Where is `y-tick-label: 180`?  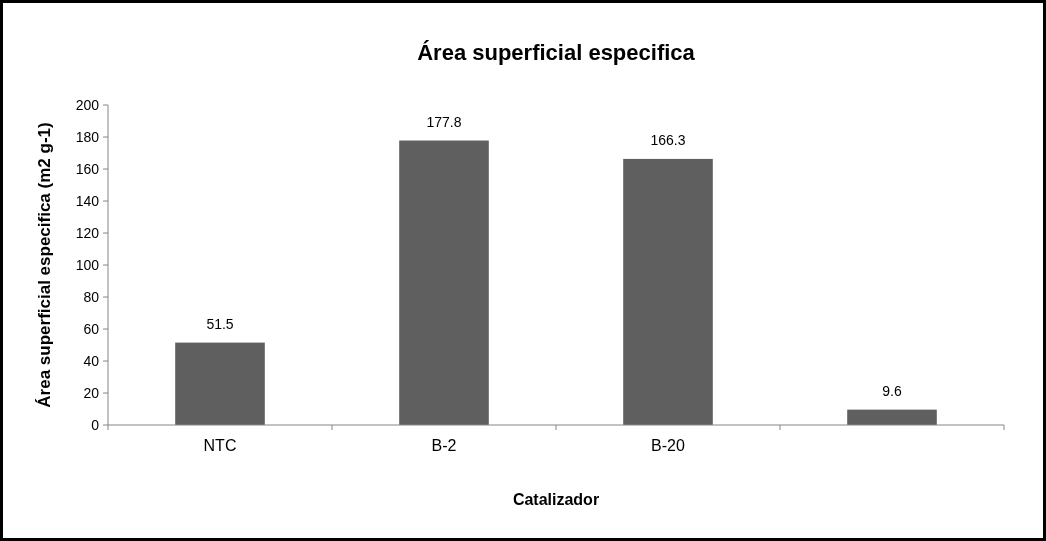 y-tick-label: 180 is located at coordinates (87, 136).